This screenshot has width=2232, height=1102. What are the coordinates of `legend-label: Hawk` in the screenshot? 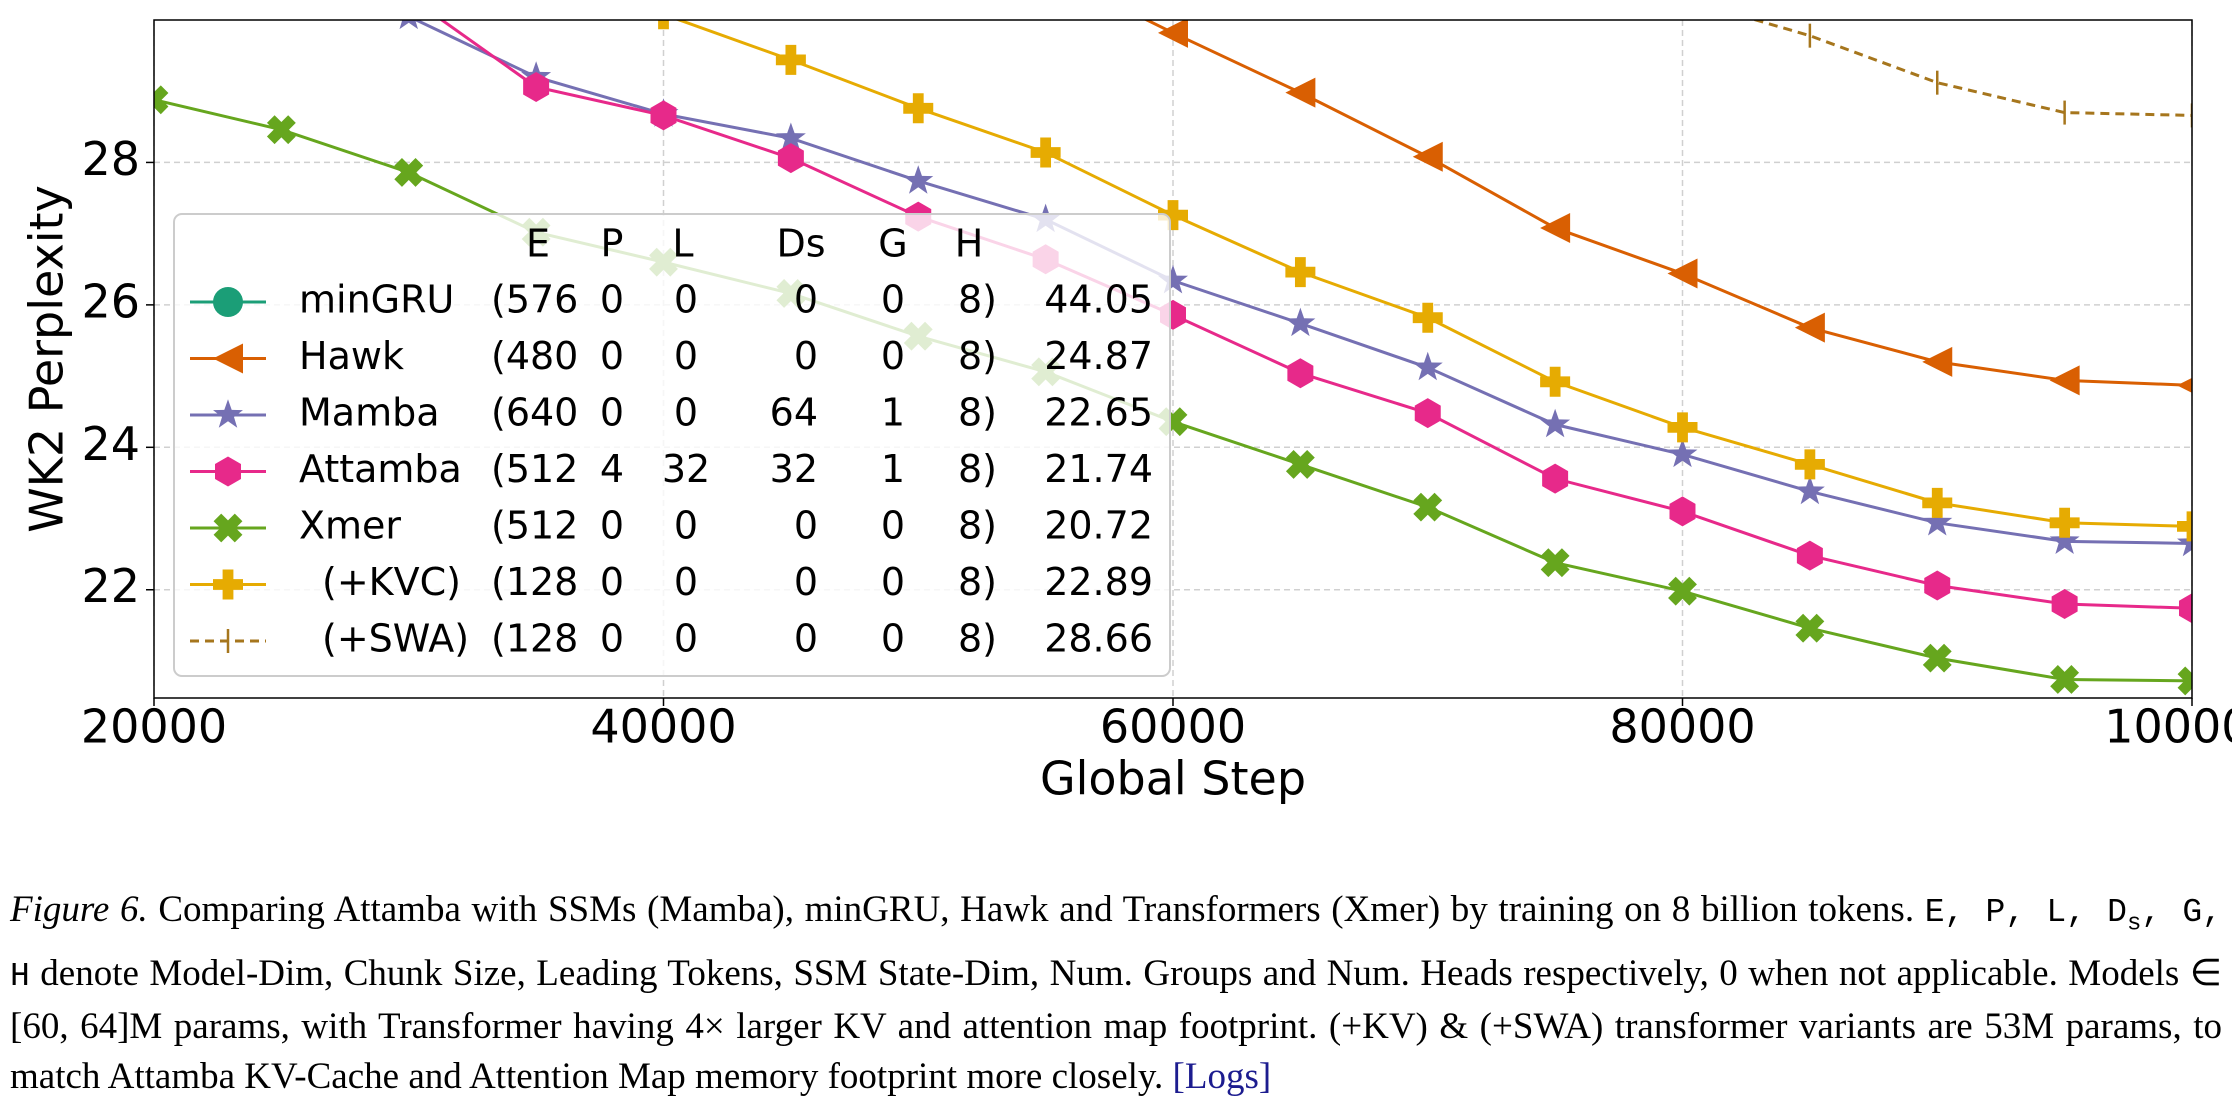 It's located at (351, 356).